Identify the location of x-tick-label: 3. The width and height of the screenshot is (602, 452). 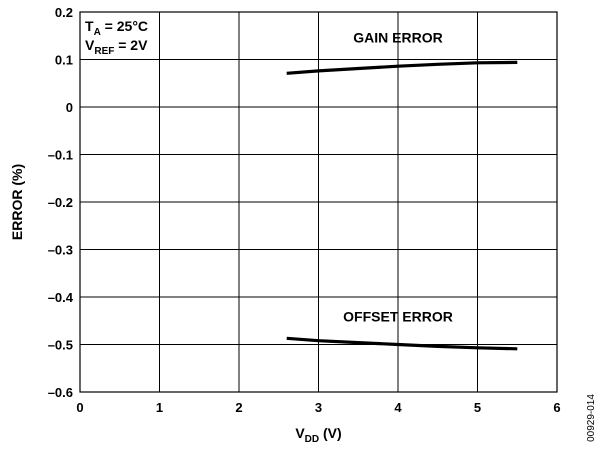
(318, 407).